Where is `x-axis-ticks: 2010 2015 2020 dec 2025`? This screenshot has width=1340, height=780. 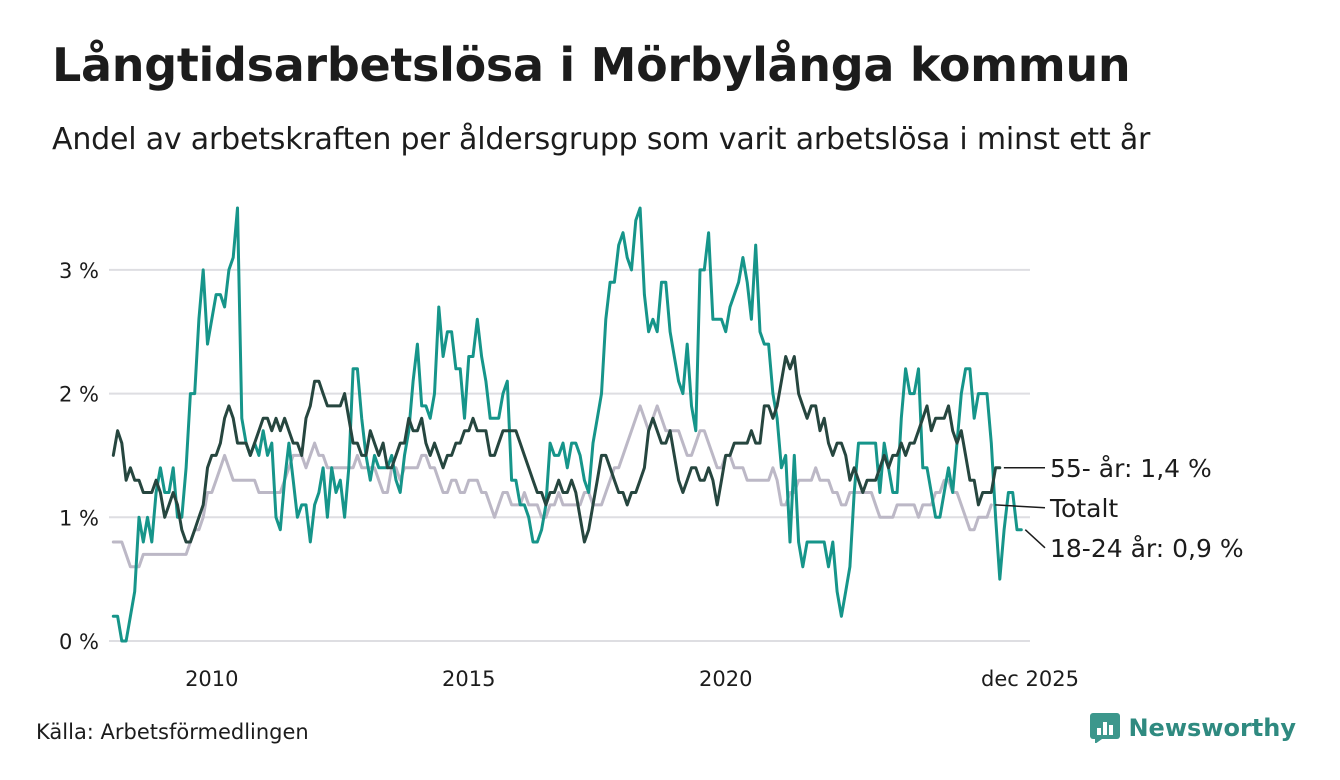 x-axis-ticks: 2010 2015 2020 dec 2025 is located at coordinates (632, 679).